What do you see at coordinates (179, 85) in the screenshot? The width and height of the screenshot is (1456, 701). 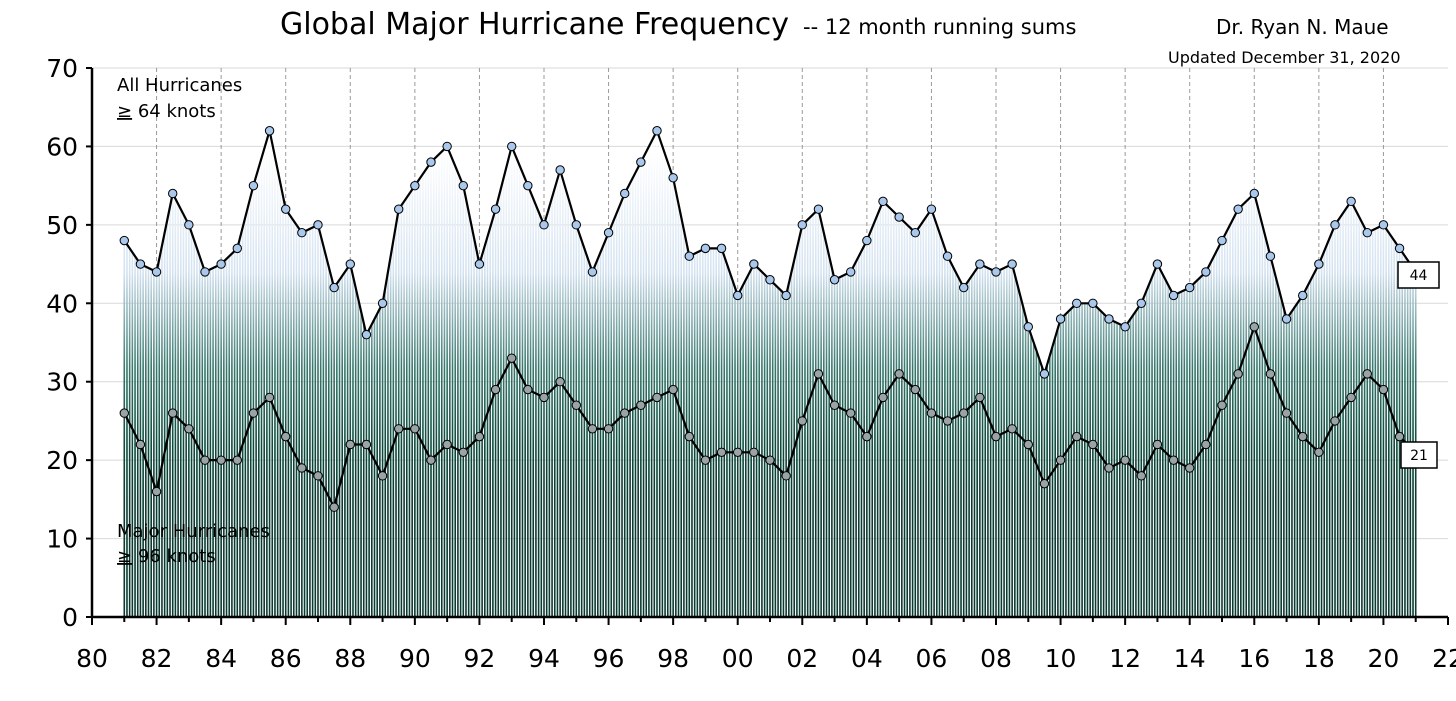 I see `series-name-all-hurricanes: All Hurricanes` at bounding box center [179, 85].